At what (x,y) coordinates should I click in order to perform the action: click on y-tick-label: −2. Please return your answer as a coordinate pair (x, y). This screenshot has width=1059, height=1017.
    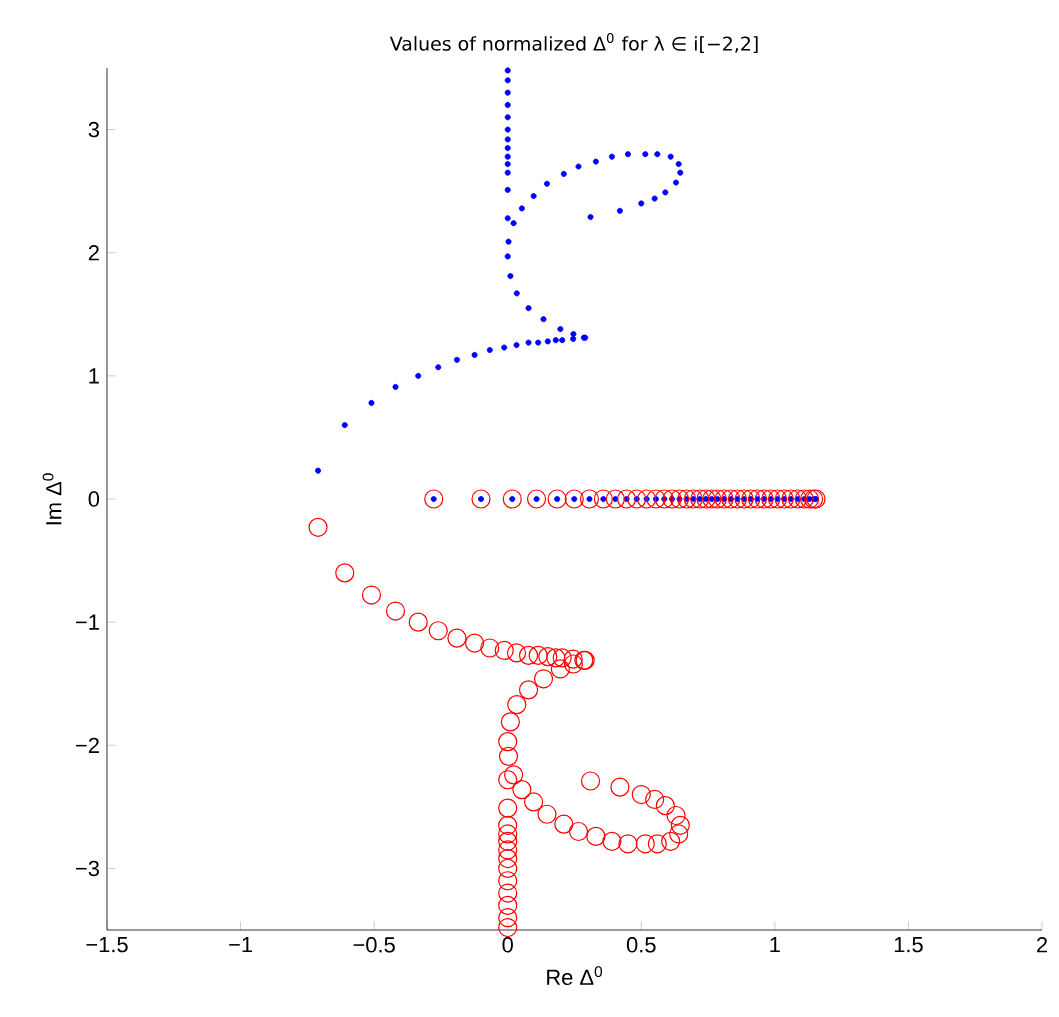
    Looking at the image, I should click on (87, 745).